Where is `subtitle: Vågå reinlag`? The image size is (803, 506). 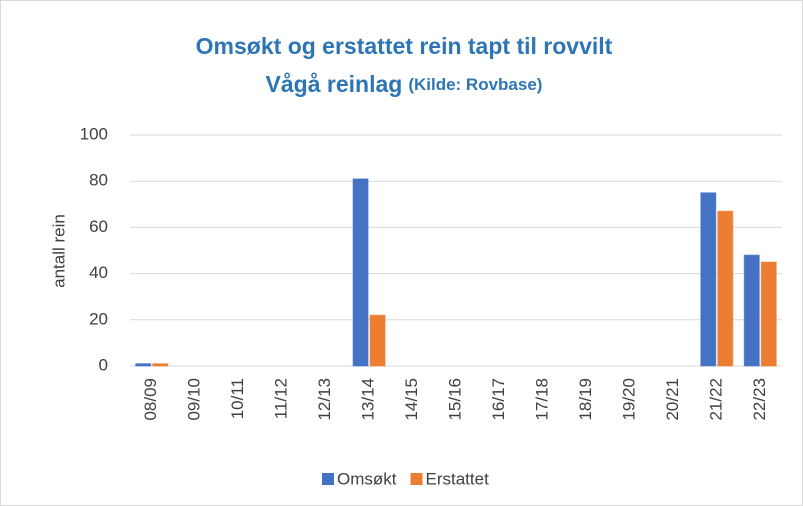
subtitle: Vågå reinlag is located at coordinates (334, 84).